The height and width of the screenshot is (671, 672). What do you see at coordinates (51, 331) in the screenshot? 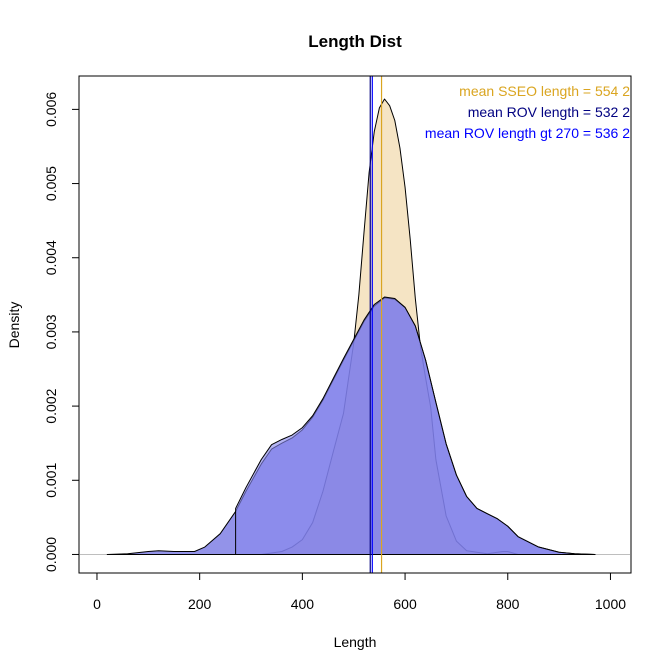
I see `y-tick-label: 0.003` at bounding box center [51, 331].